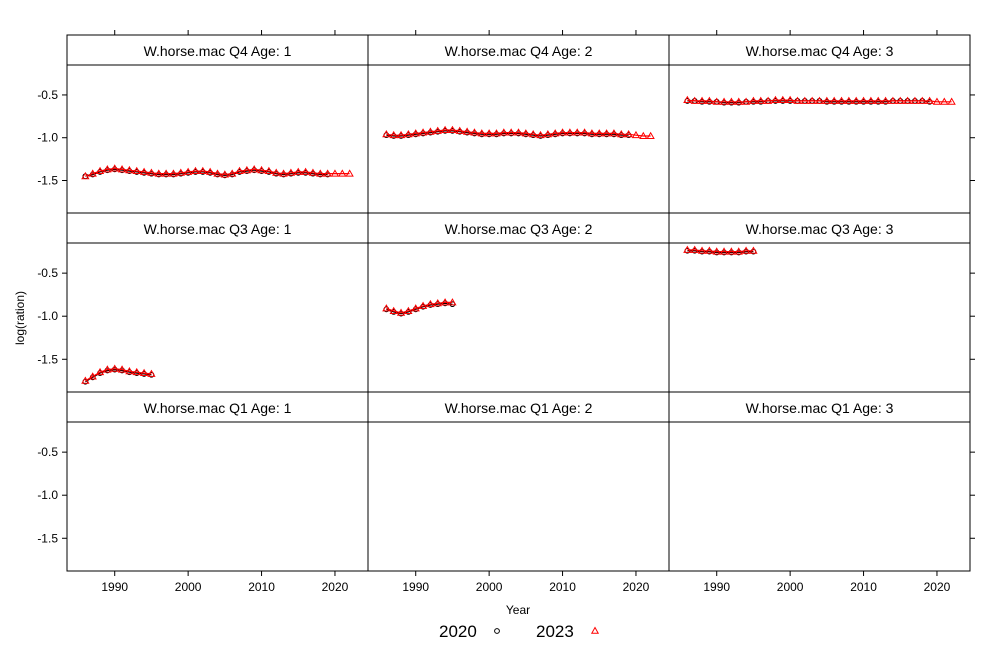 This screenshot has height=650, width=1000. I want to click on panel: W.horse.mac Q4 Age: 3, so click(819, 124).